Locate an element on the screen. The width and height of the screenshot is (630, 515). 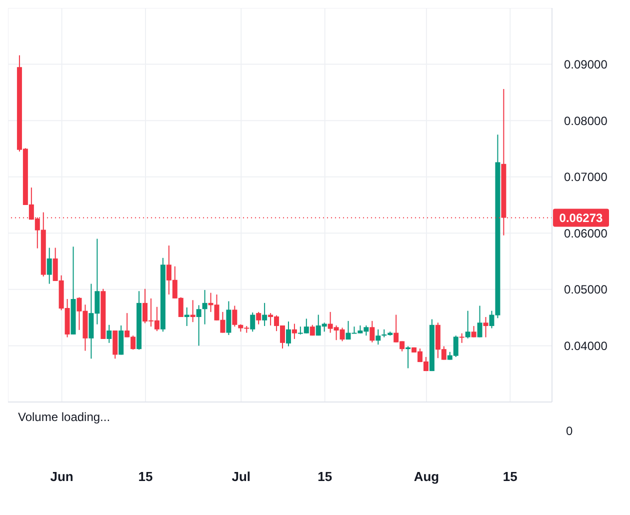
y-tick-label: 0.09000 is located at coordinates (586, 65).